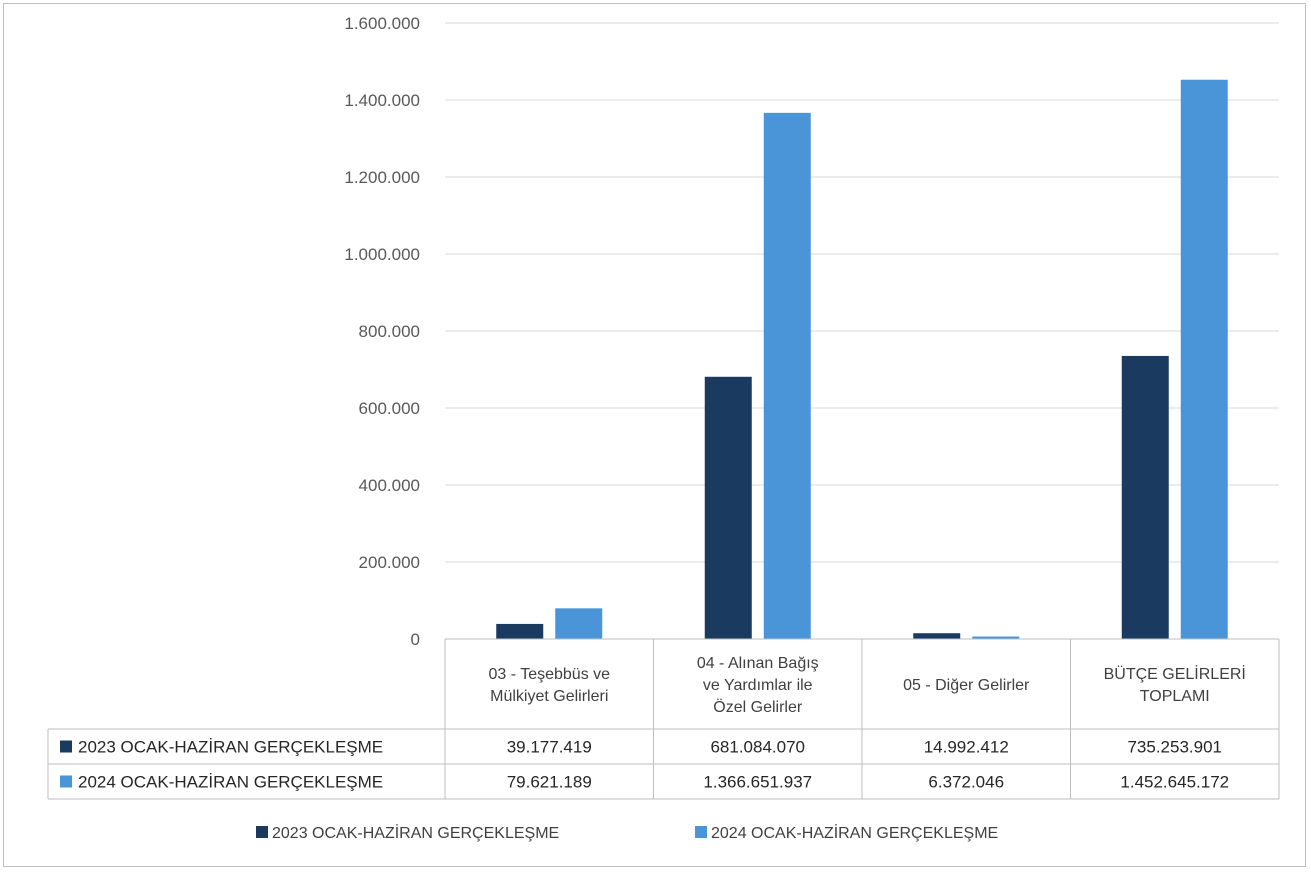  What do you see at coordinates (389, 485) in the screenshot?
I see `y-tick-label: 400.000` at bounding box center [389, 485].